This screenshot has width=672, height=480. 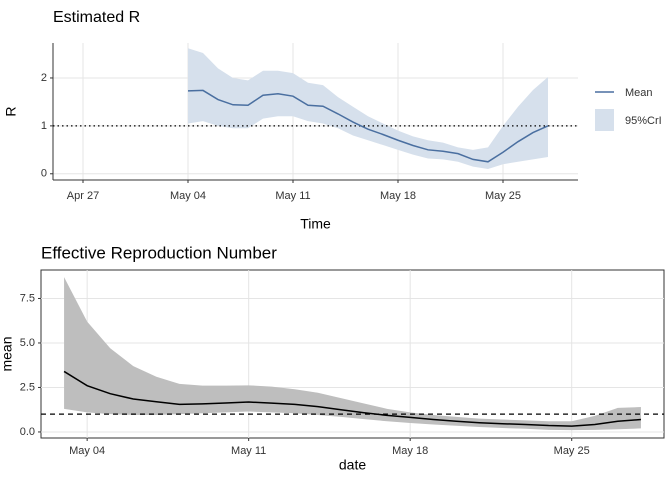 I want to click on y-tick-label: 1, so click(x=44, y=126).